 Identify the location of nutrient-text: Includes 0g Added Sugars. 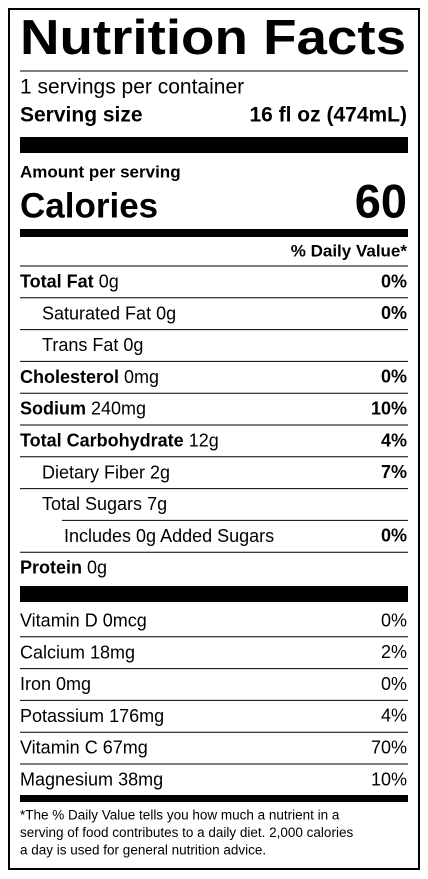
(169, 536).